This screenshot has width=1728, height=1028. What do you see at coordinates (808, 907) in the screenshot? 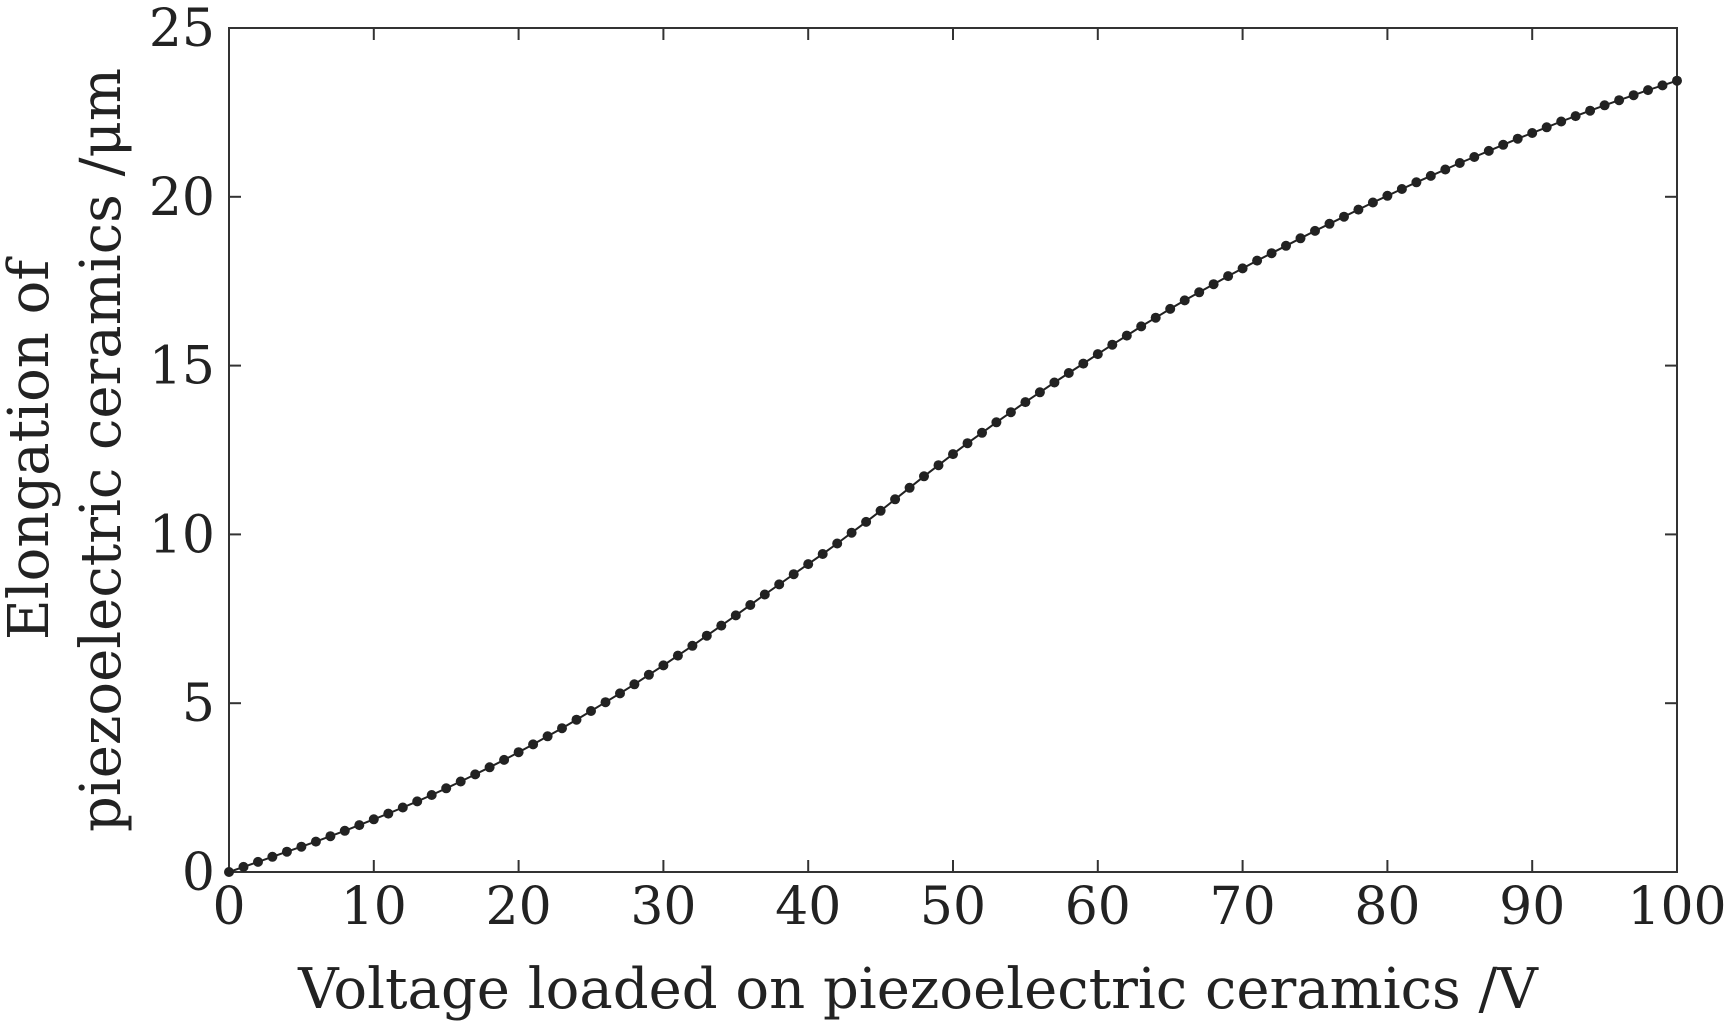
I see `x-tick-label: 40` at bounding box center [808, 907].